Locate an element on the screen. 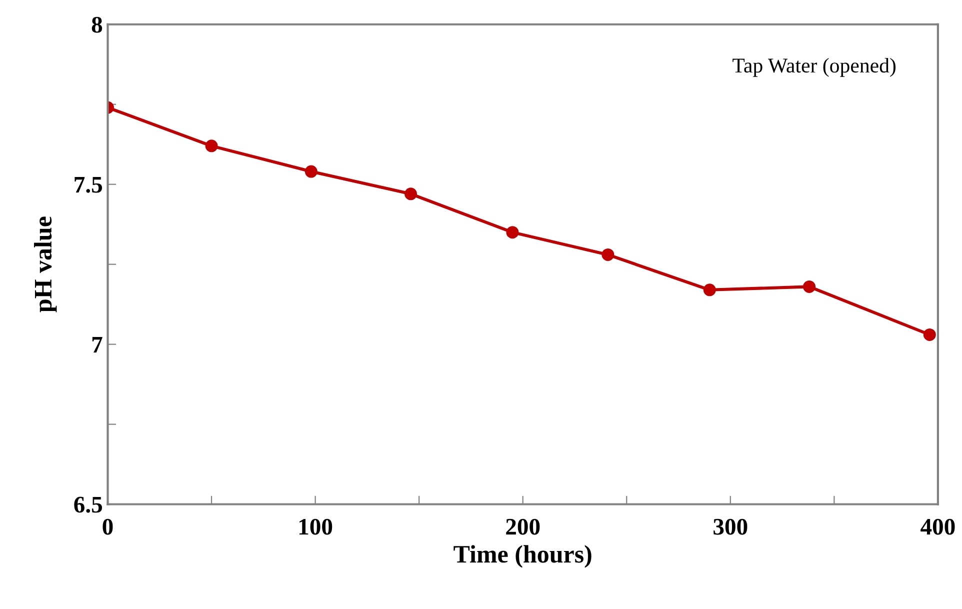 The height and width of the screenshot is (609, 962). x-axis-title: Time (hours) is located at coordinates (523, 556).